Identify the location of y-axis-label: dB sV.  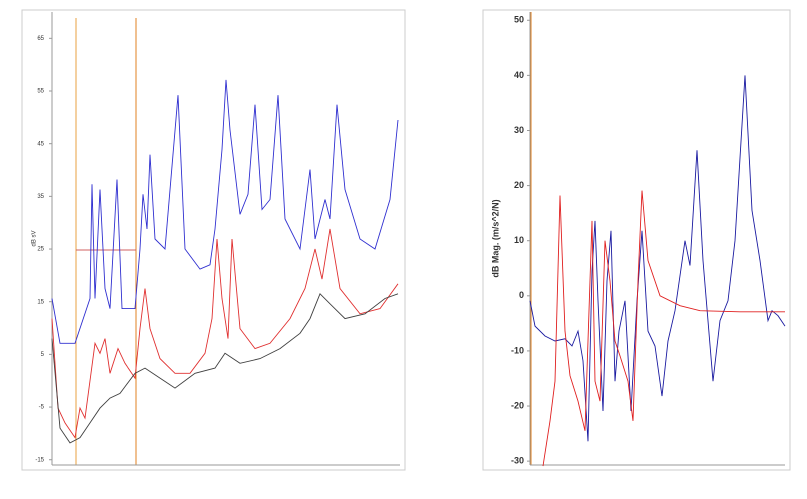
(35, 238).